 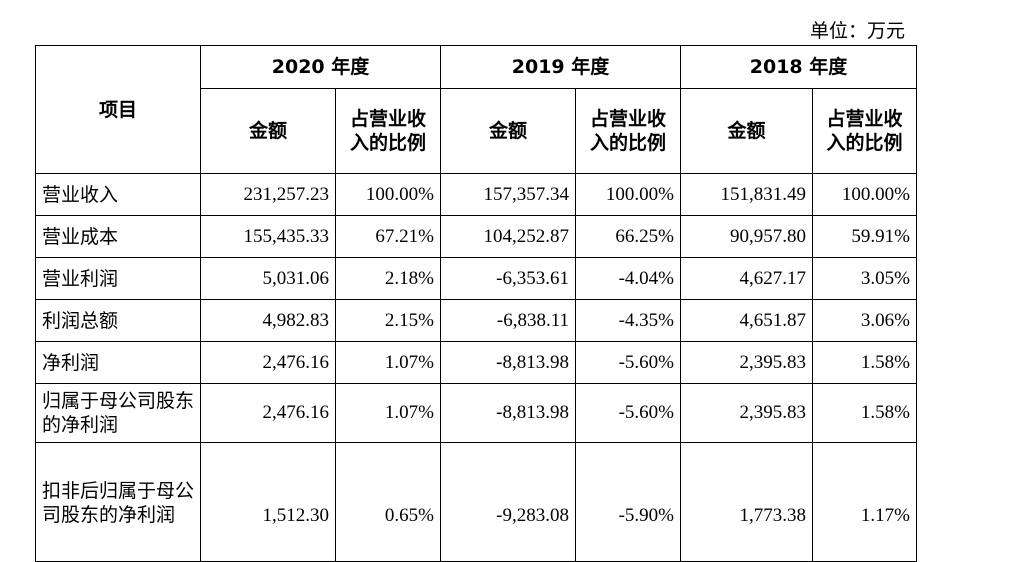 I want to click on cell-value: 3.05%, so click(x=864, y=278).